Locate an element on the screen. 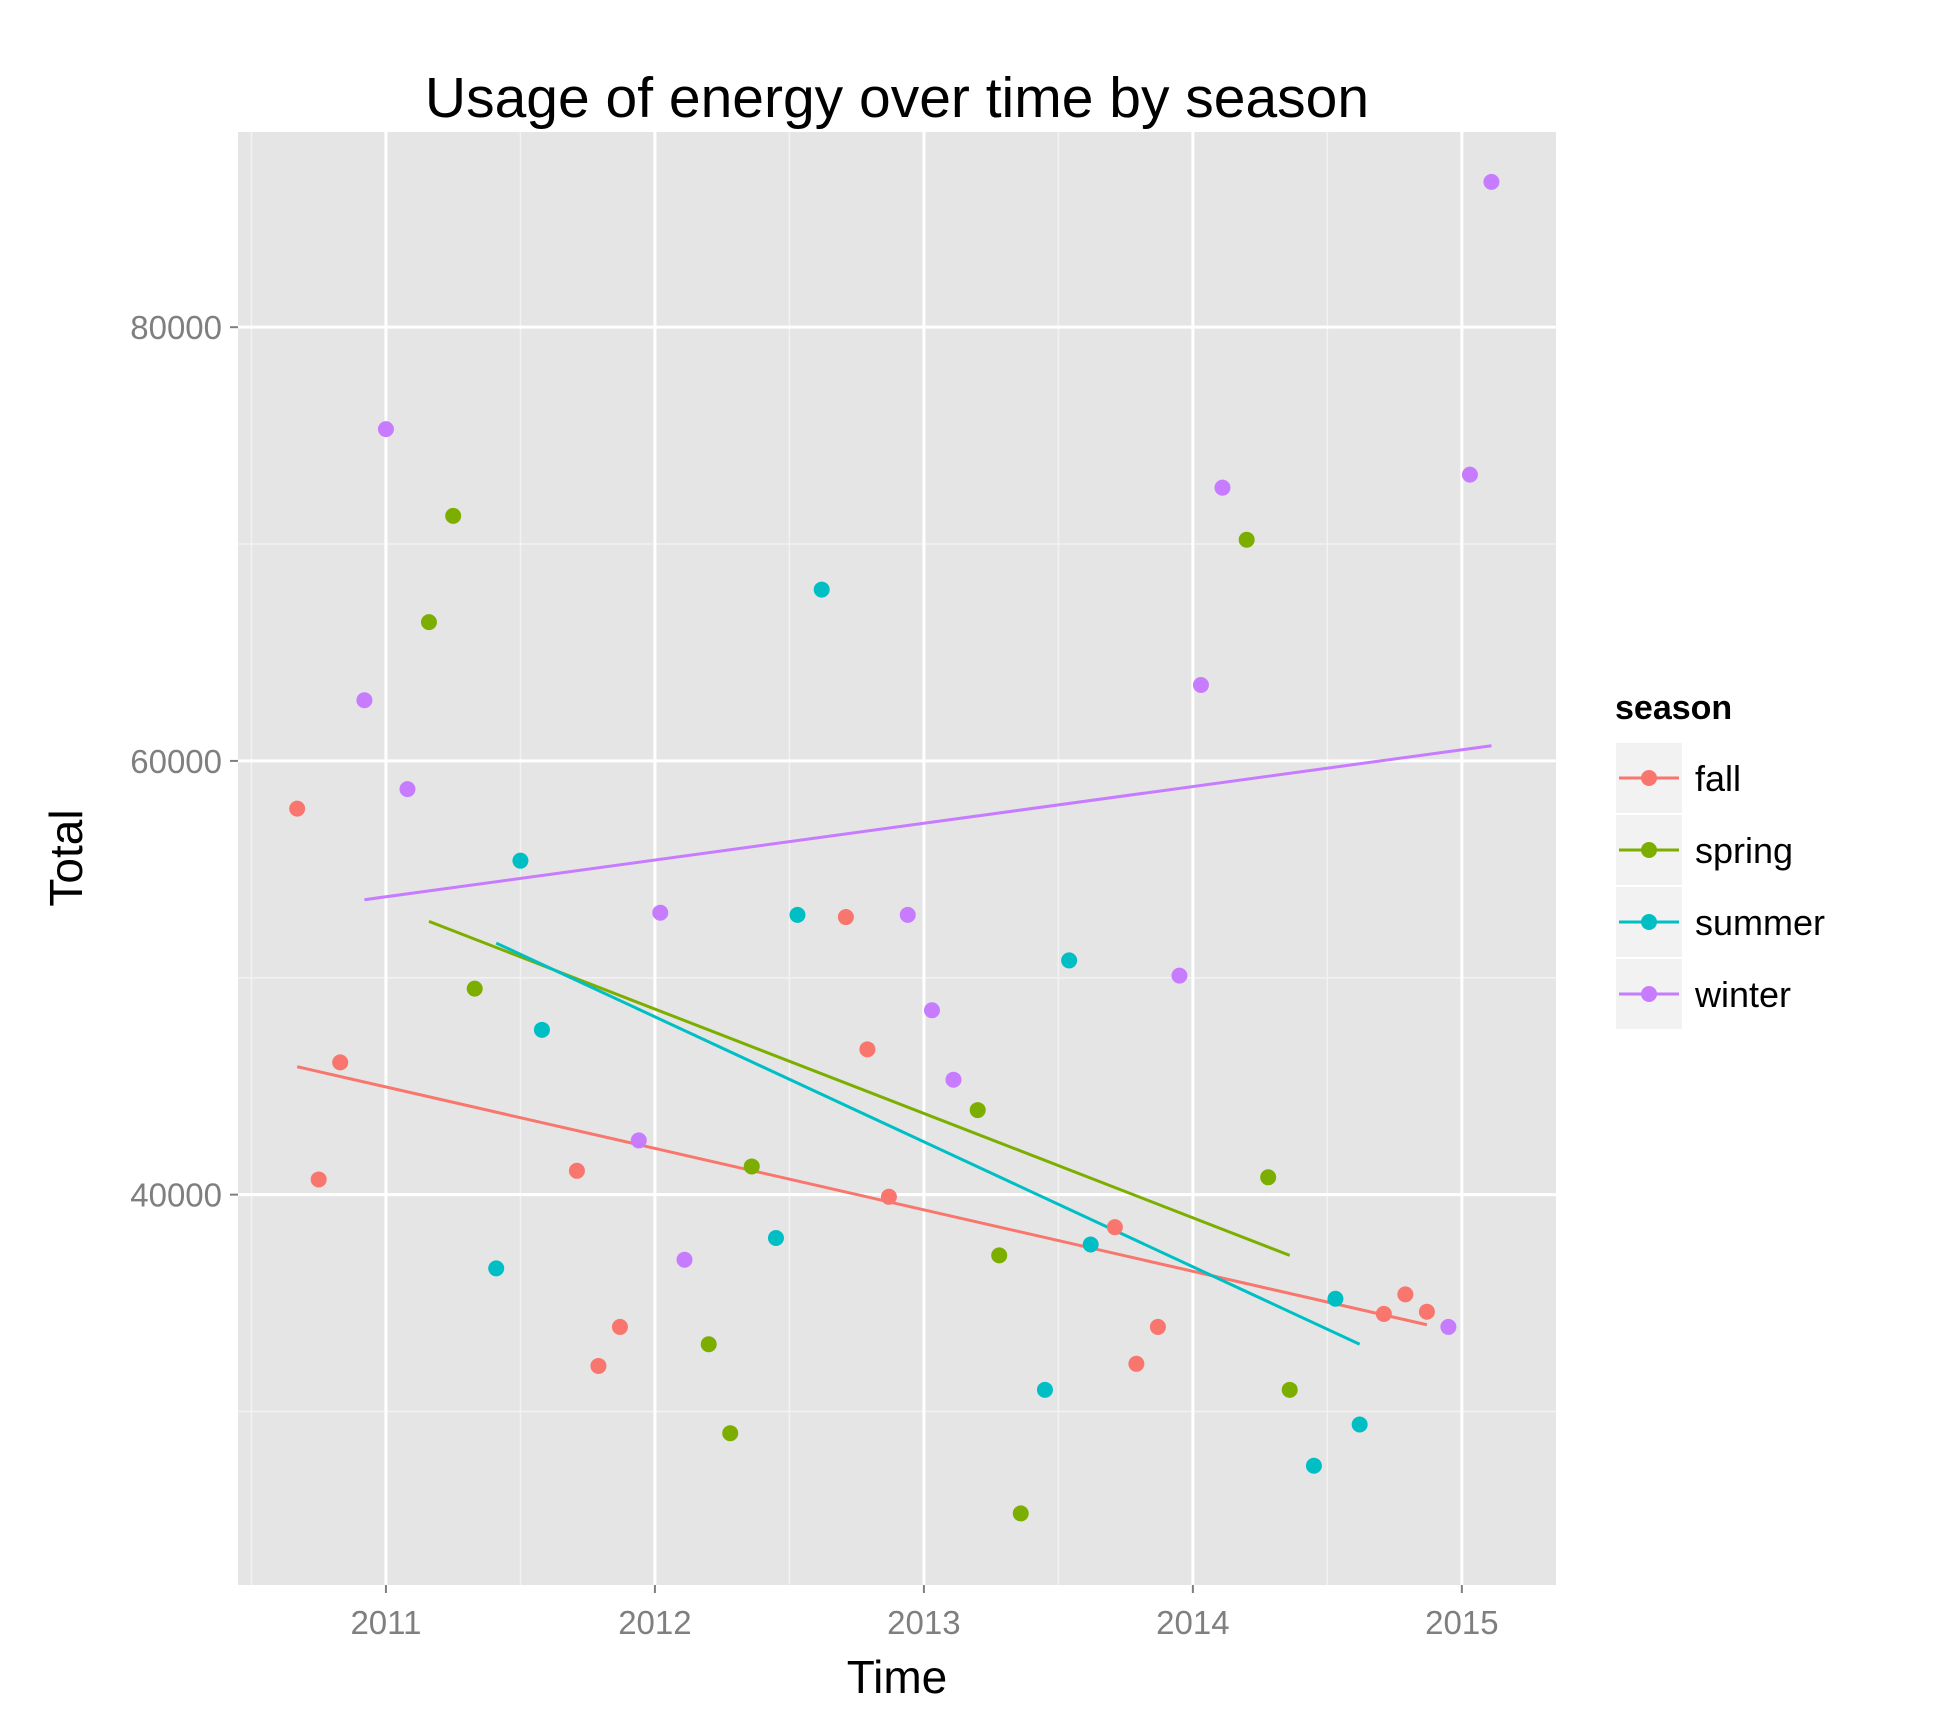  legend-dot-summer is located at coordinates (1649, 922).